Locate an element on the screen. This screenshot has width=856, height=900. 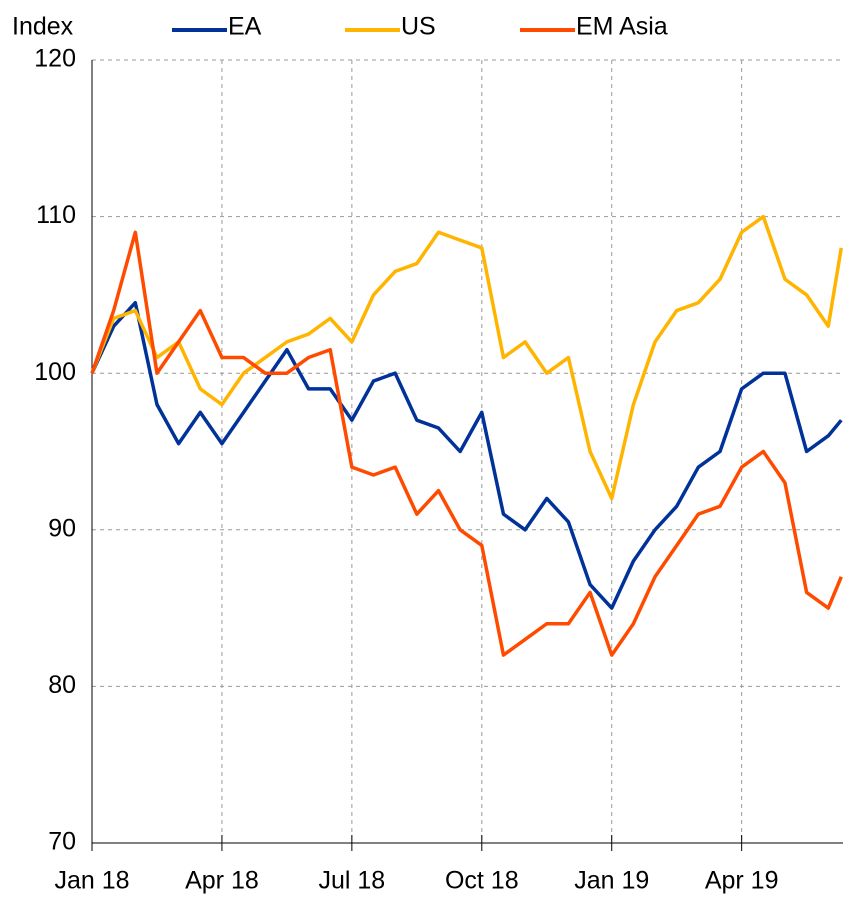
x-tick-label: Jul 18 is located at coordinates (352, 881).